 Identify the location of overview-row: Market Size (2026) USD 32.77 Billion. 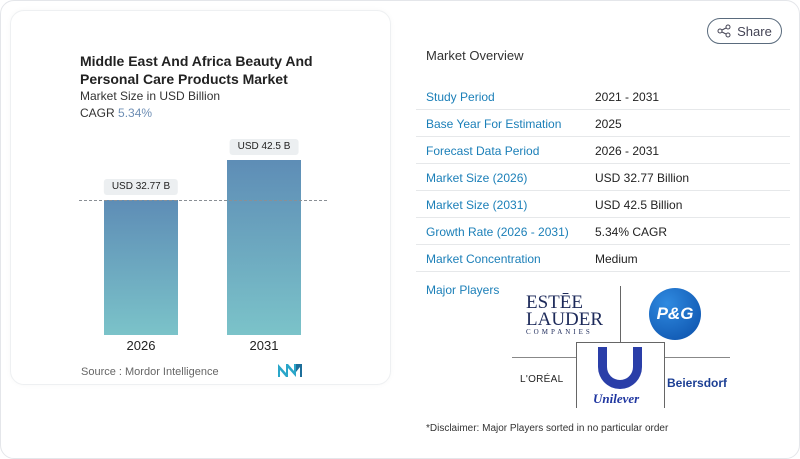
(603, 177).